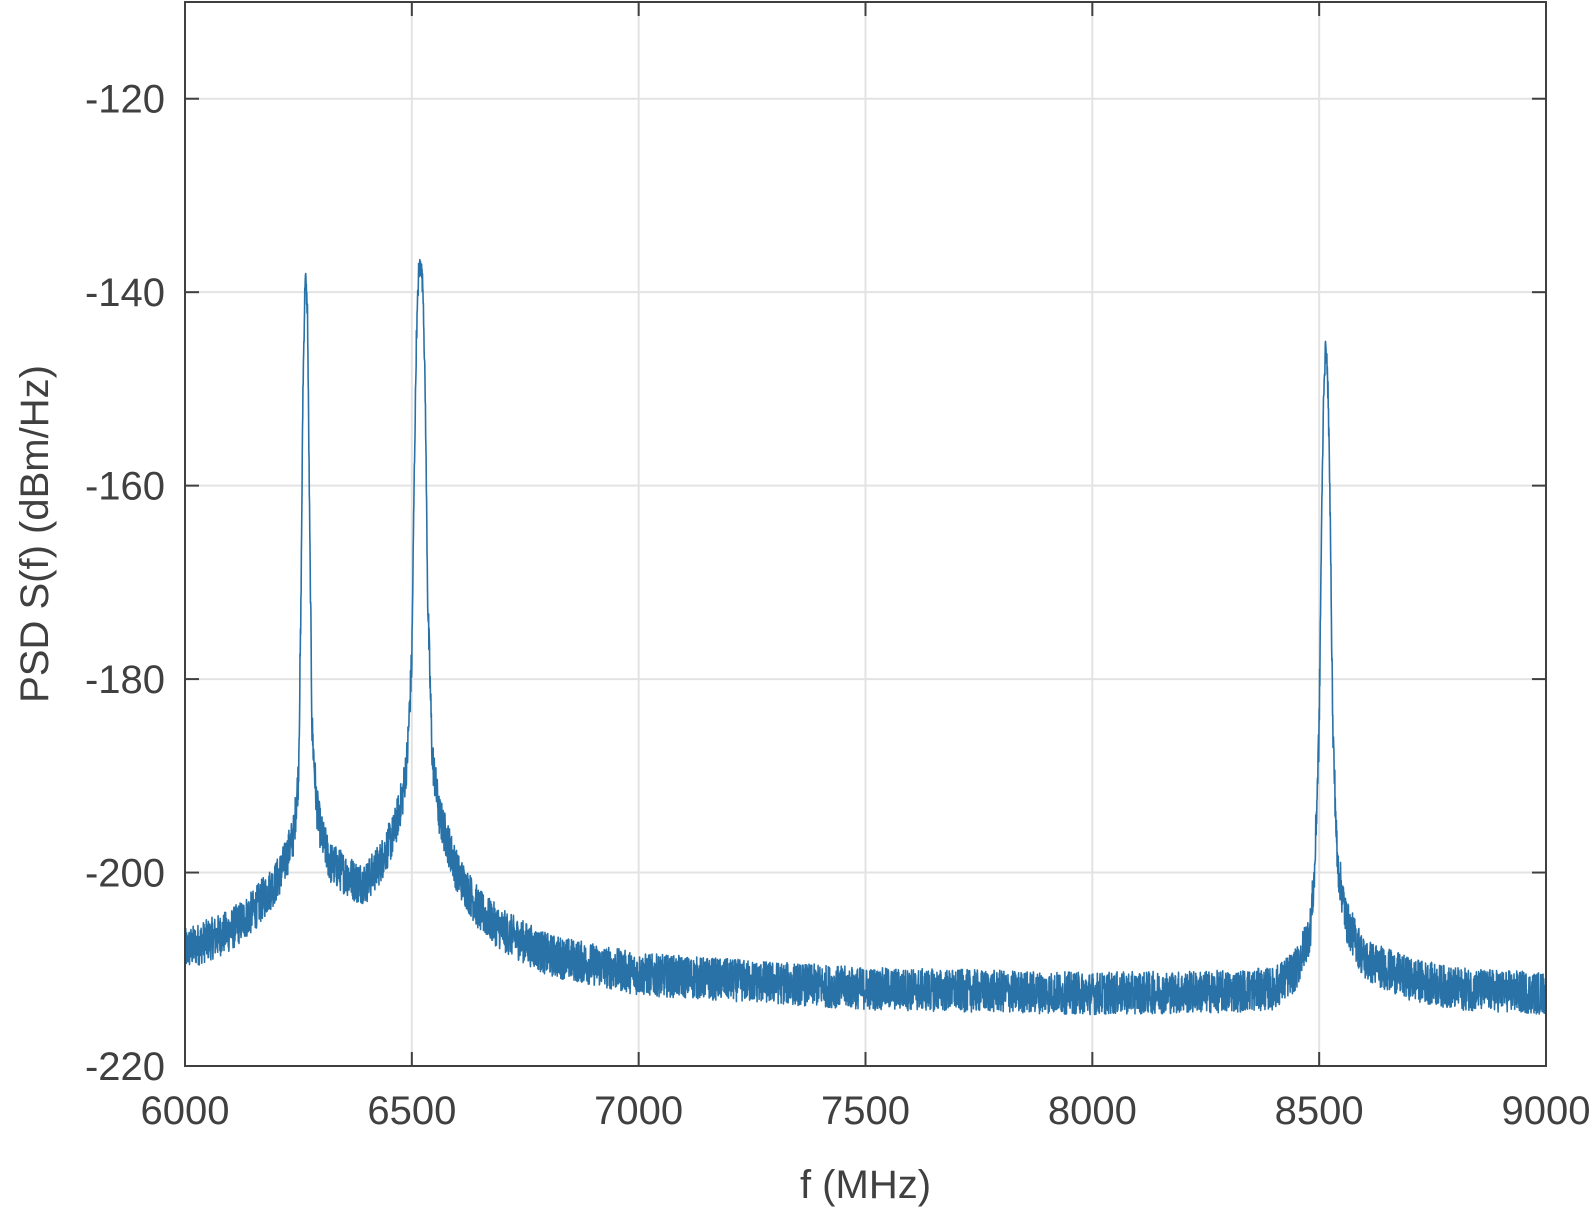 The image size is (1596, 1217). What do you see at coordinates (185, 1111) in the screenshot?
I see `x-tick-label: 6000` at bounding box center [185, 1111].